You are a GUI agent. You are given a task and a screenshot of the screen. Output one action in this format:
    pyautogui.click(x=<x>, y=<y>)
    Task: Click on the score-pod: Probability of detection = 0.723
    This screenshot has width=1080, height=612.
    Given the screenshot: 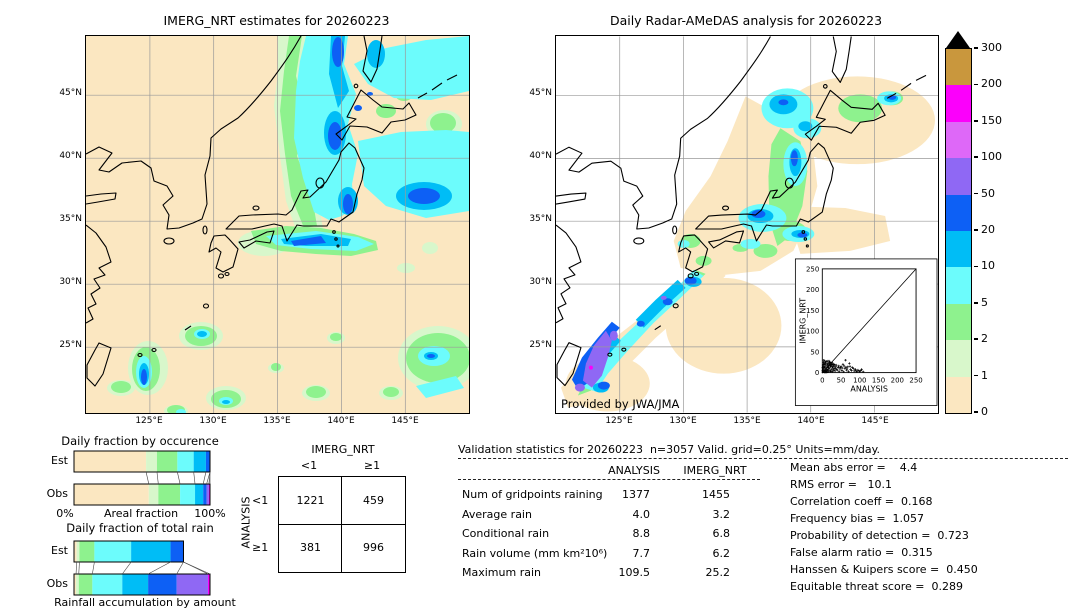 What is the action you would take?
    pyautogui.click(x=879, y=535)
    